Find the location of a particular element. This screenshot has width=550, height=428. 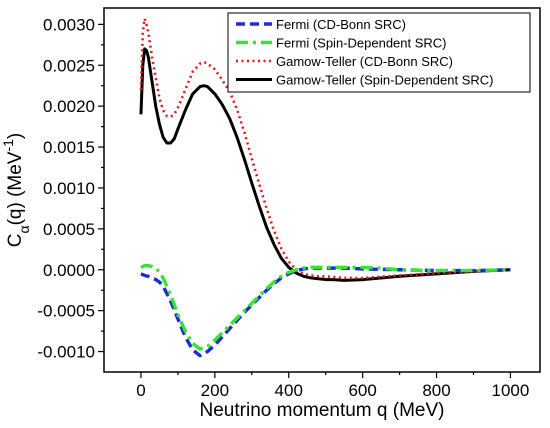

y-tick-label: 0.0010 is located at coordinates (69, 188).